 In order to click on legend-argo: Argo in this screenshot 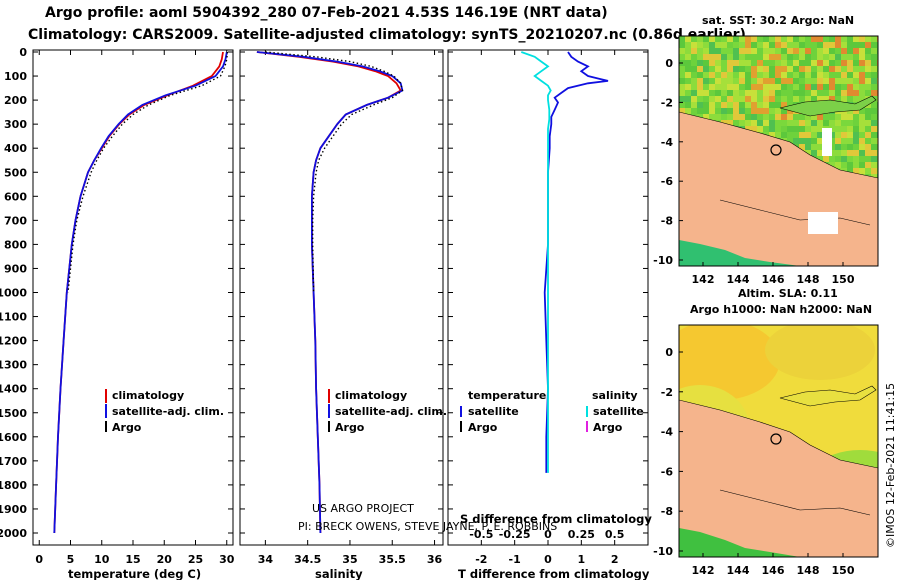, I will do `click(127, 427)`.